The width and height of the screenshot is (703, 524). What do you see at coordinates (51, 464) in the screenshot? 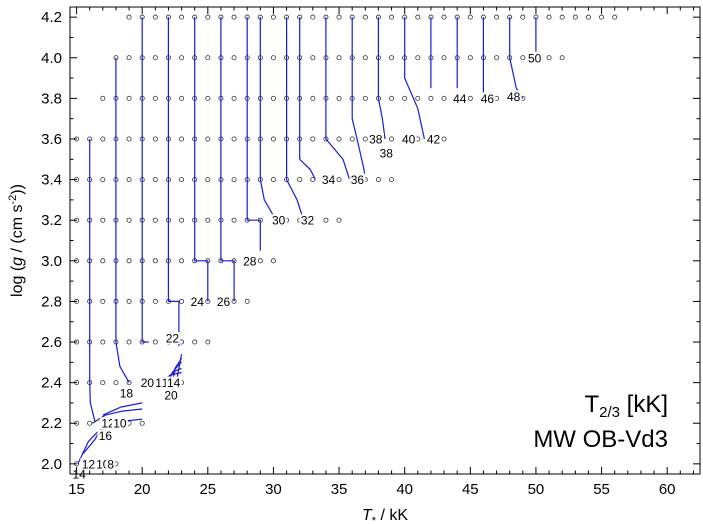
I see `y-tick-label: 2.0` at bounding box center [51, 464].